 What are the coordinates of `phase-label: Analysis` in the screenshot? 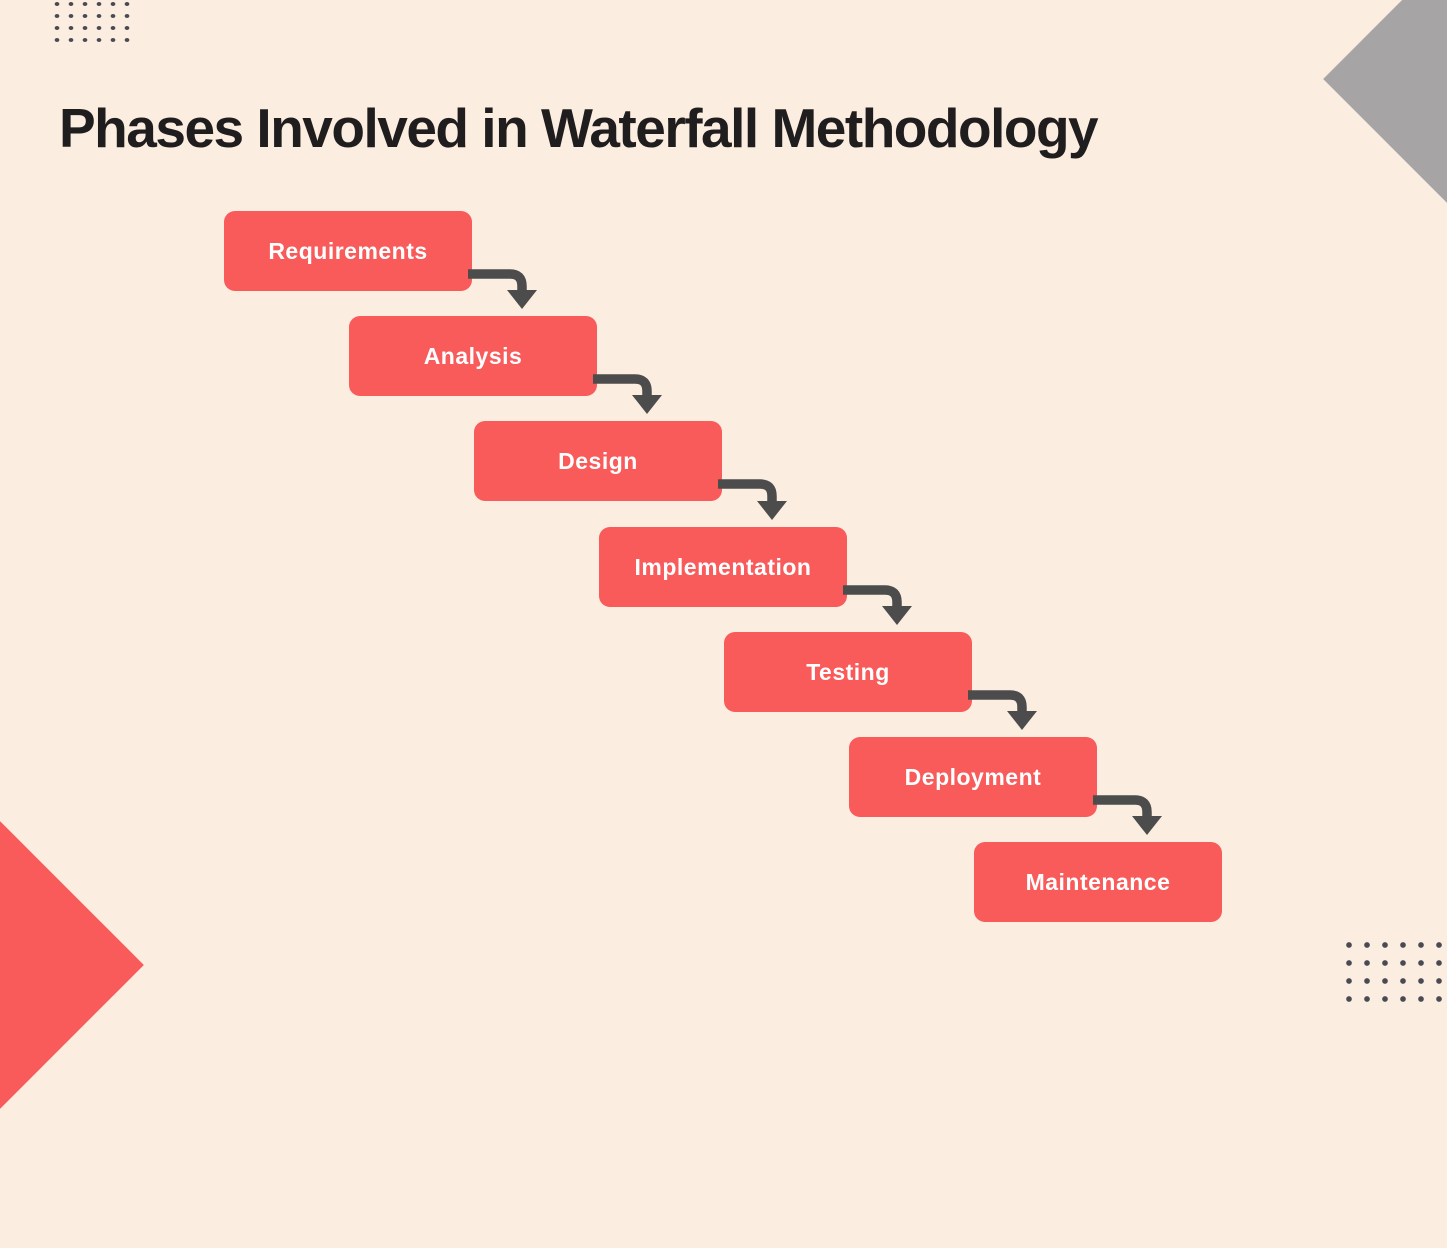 It's located at (473, 355).